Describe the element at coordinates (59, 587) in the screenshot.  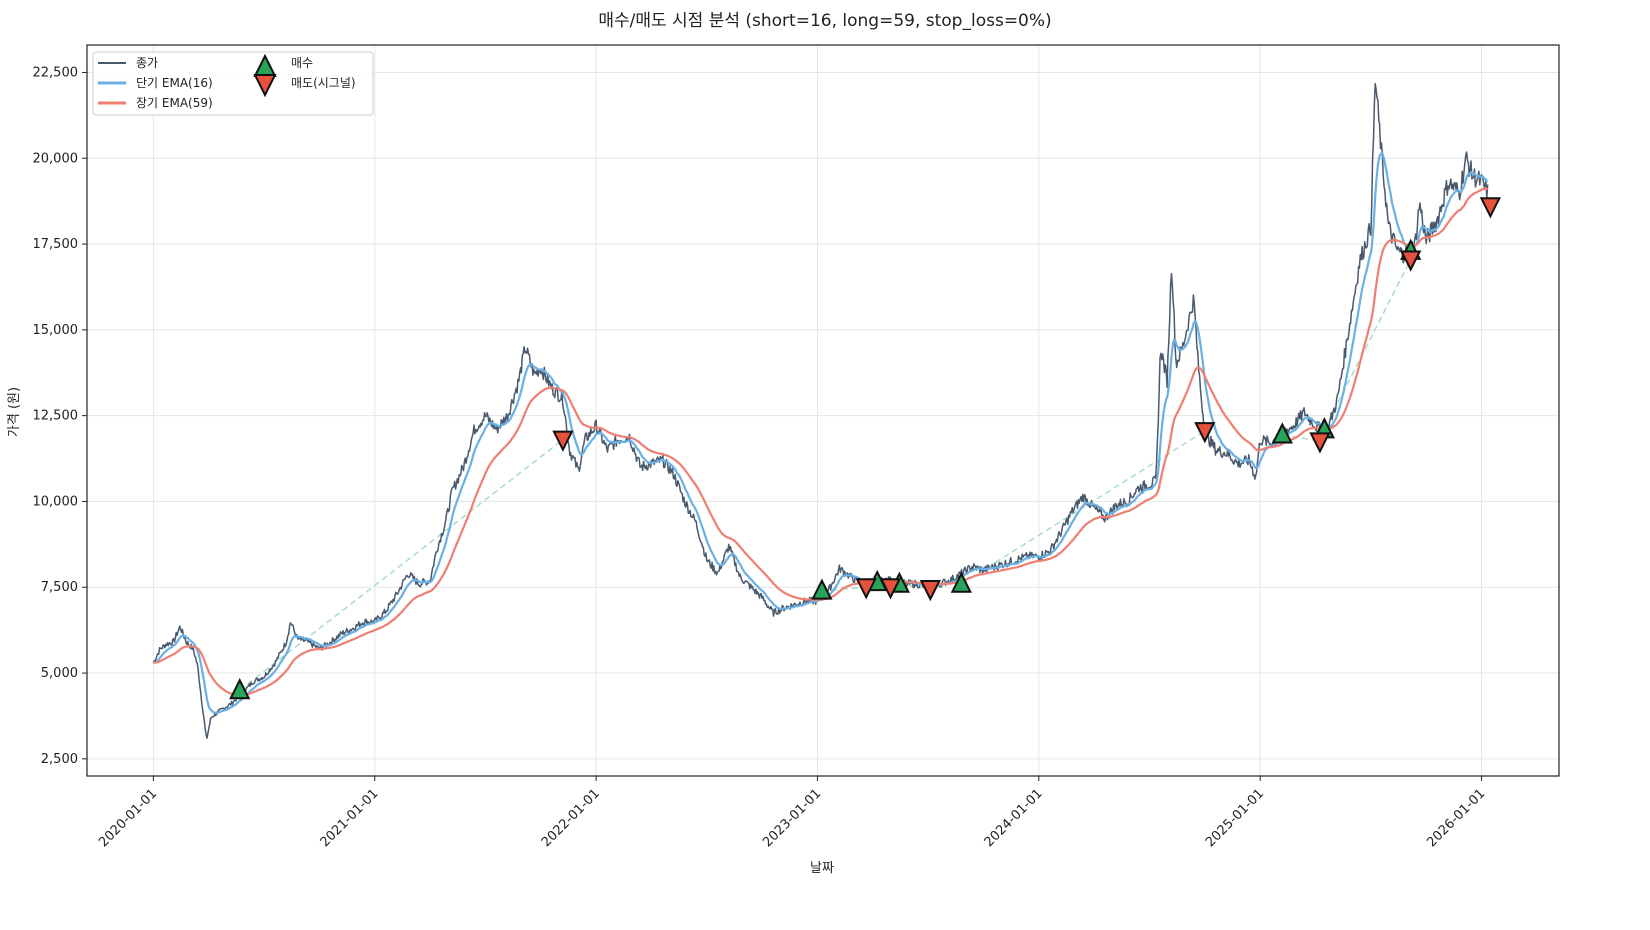
I see `y-tick-label: 7,500` at that location.